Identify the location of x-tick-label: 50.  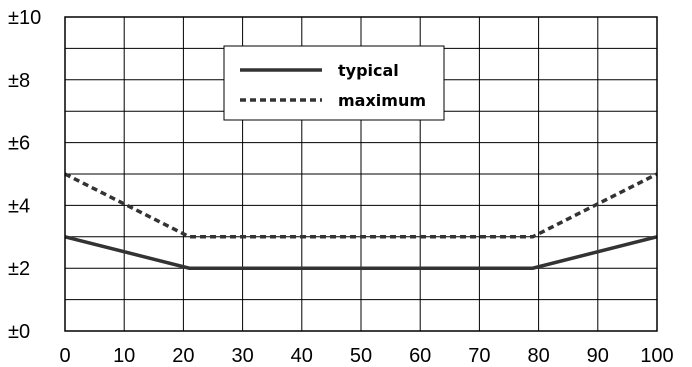
(361, 356).